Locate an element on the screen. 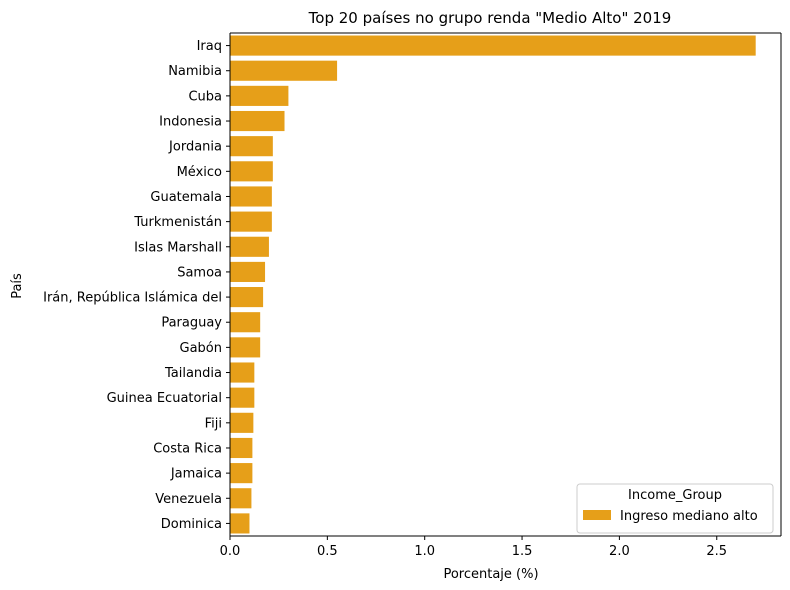  legend-label: Ingreso mediano alto is located at coordinates (689, 516).